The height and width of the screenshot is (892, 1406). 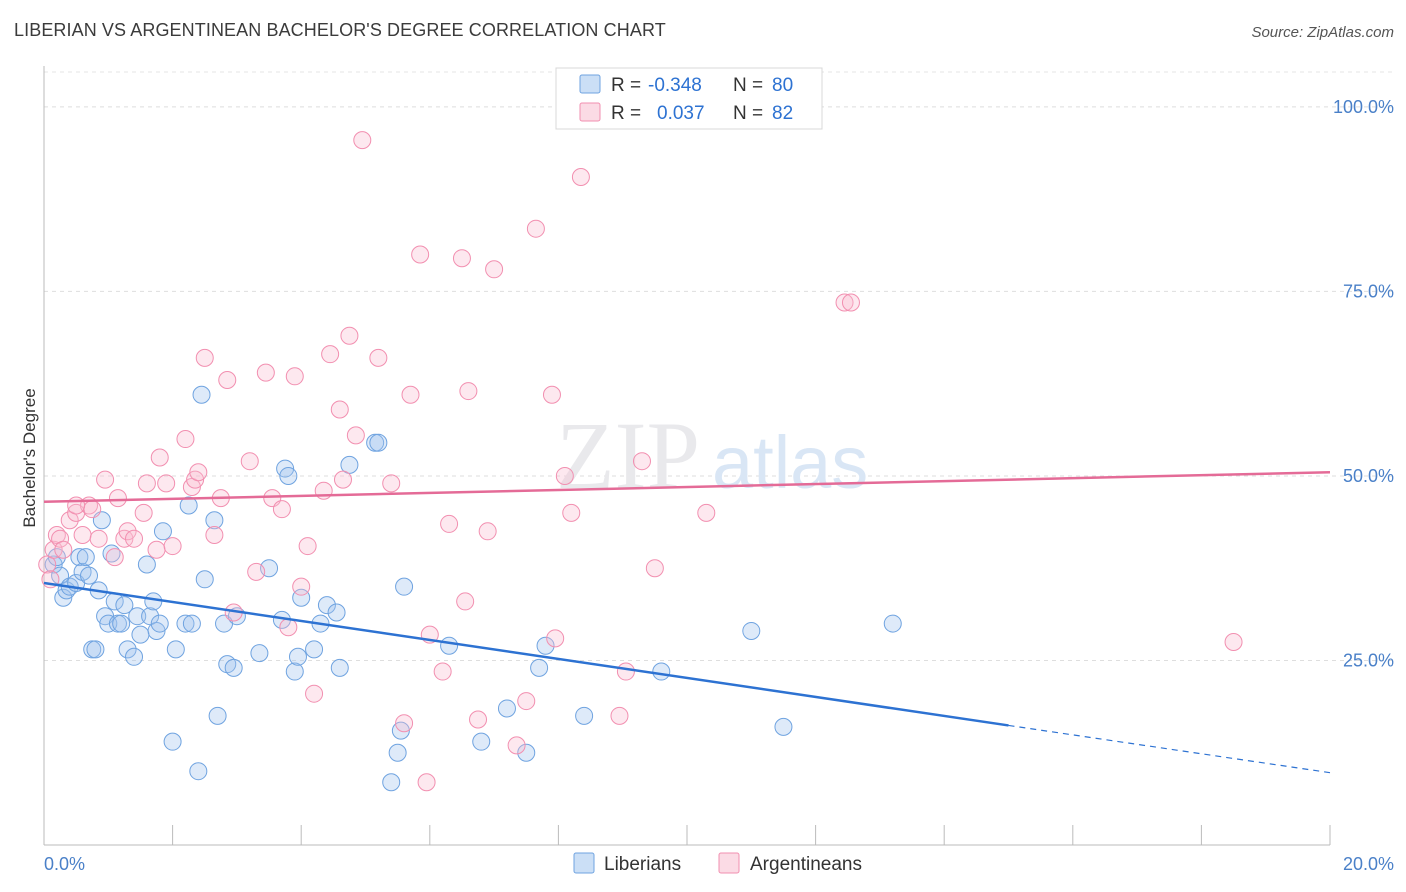 I want to click on y-tick-label: 75.0%, so click(x=1368, y=291).